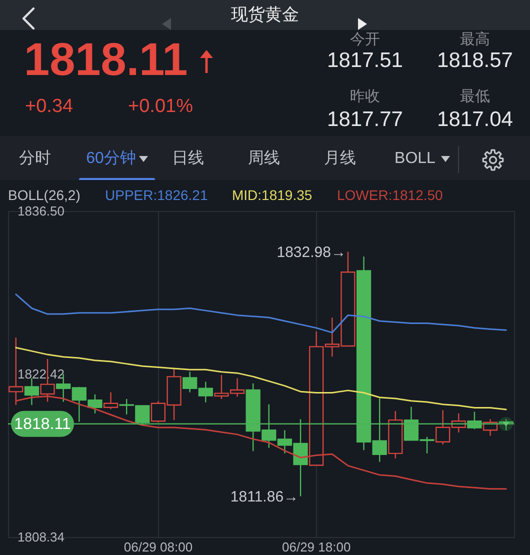  What do you see at coordinates (264, 158) in the screenshot?
I see `text: 周线` at bounding box center [264, 158].